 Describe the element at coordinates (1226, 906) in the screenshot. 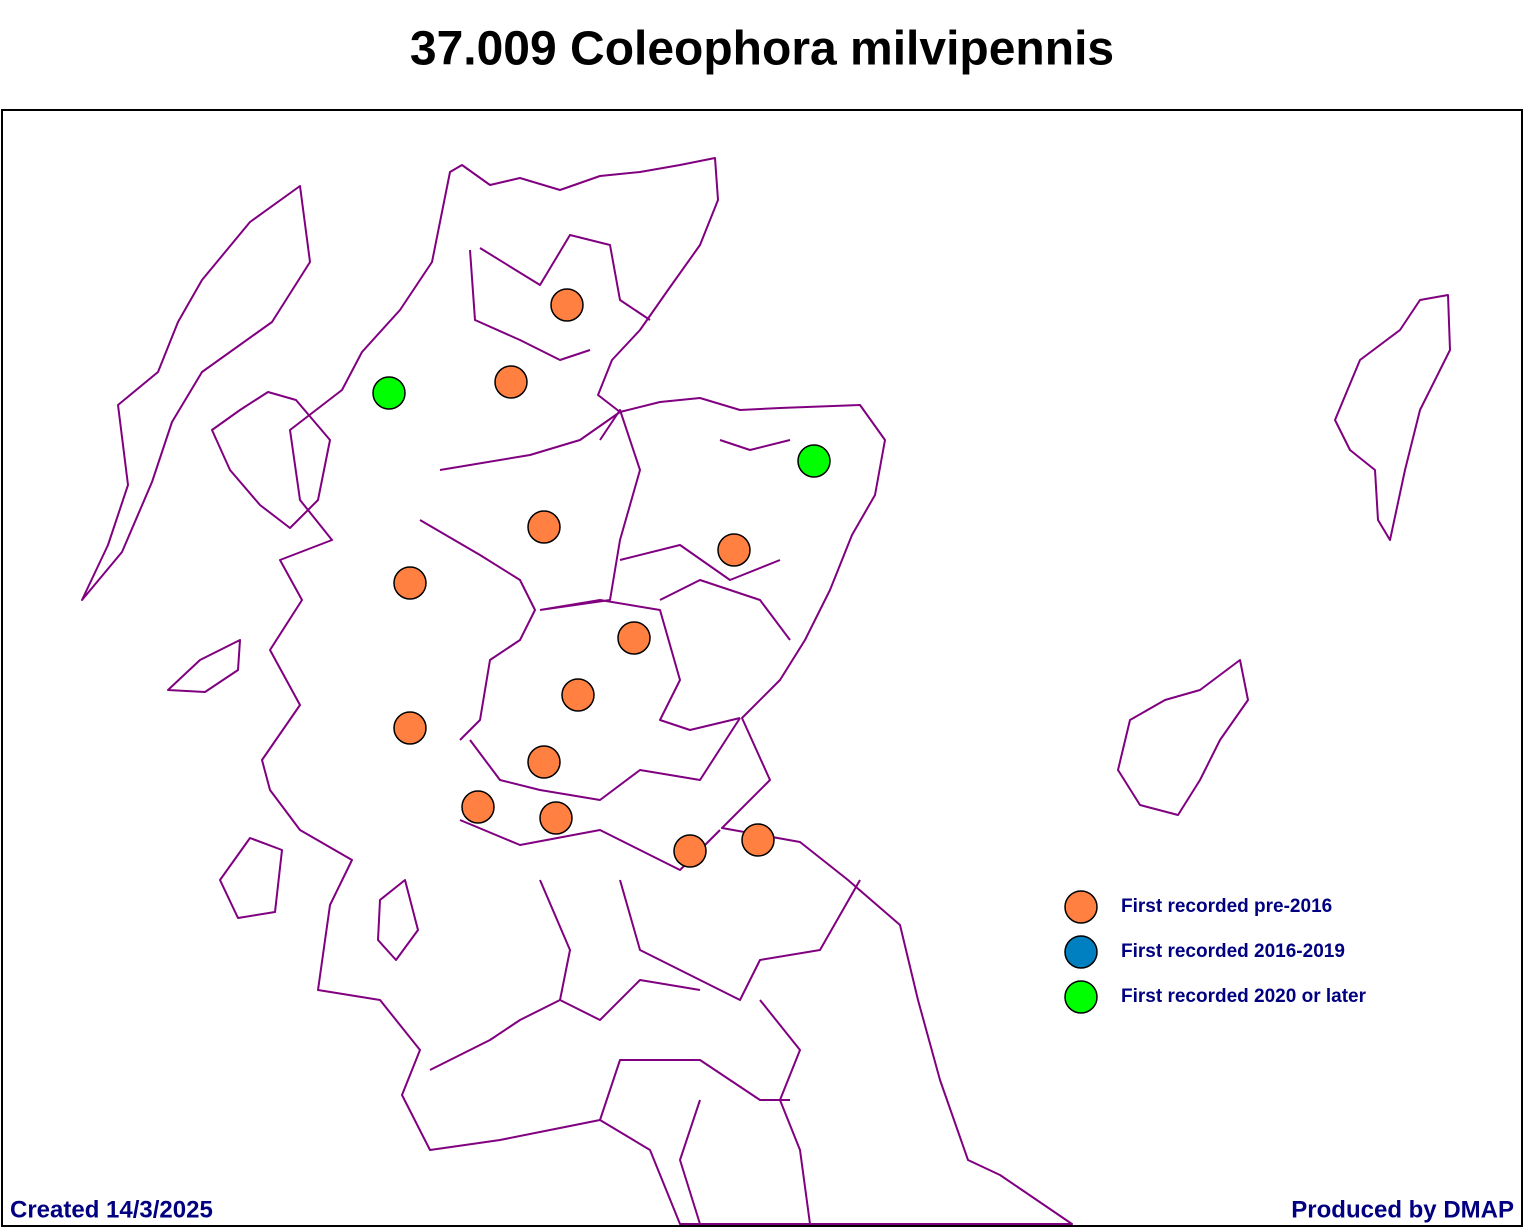

I see `legend-label: First recorded pre-2016` at that location.